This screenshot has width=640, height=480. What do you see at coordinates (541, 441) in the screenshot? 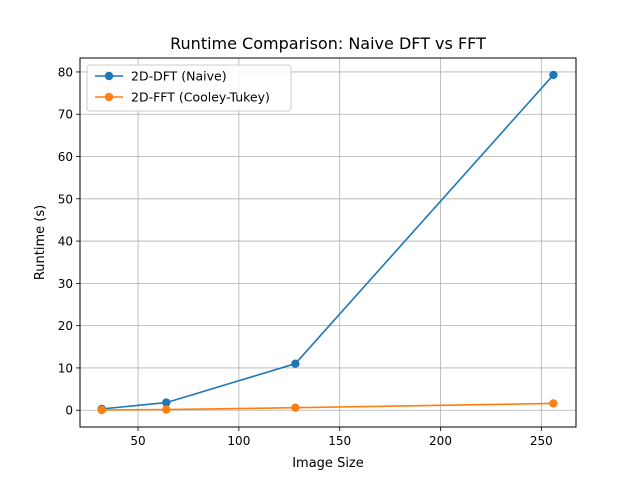
I see `x-tick-label: 250` at bounding box center [541, 441].